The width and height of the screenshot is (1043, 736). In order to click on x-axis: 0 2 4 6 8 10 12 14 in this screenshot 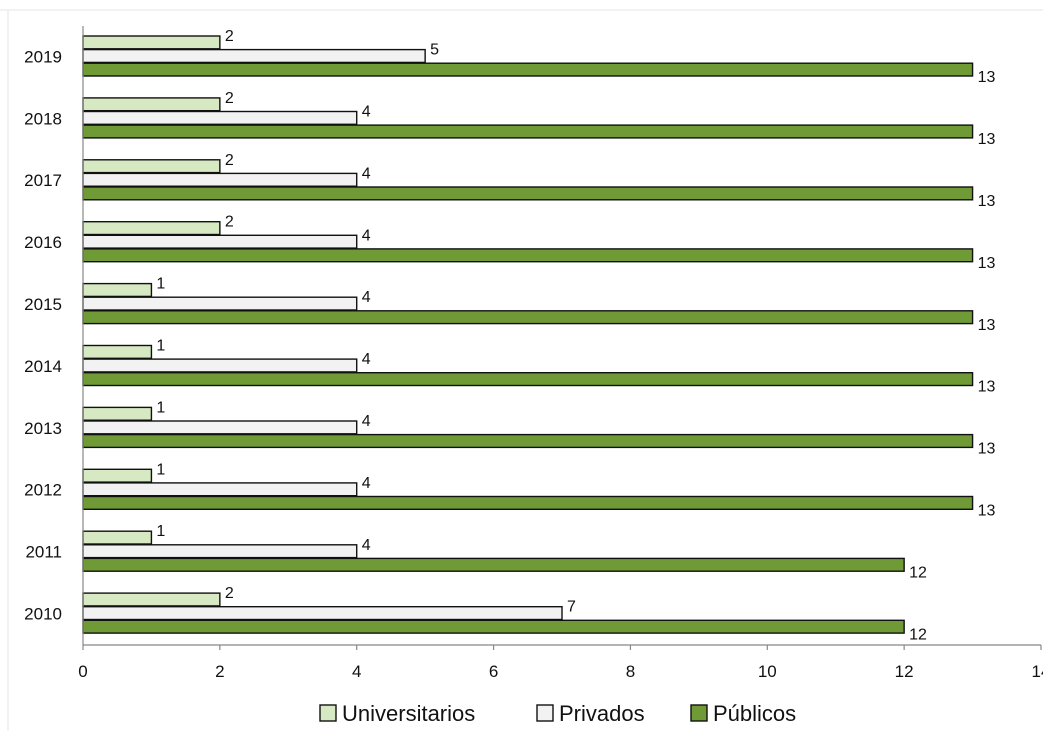, I will do `click(560, 662)`.